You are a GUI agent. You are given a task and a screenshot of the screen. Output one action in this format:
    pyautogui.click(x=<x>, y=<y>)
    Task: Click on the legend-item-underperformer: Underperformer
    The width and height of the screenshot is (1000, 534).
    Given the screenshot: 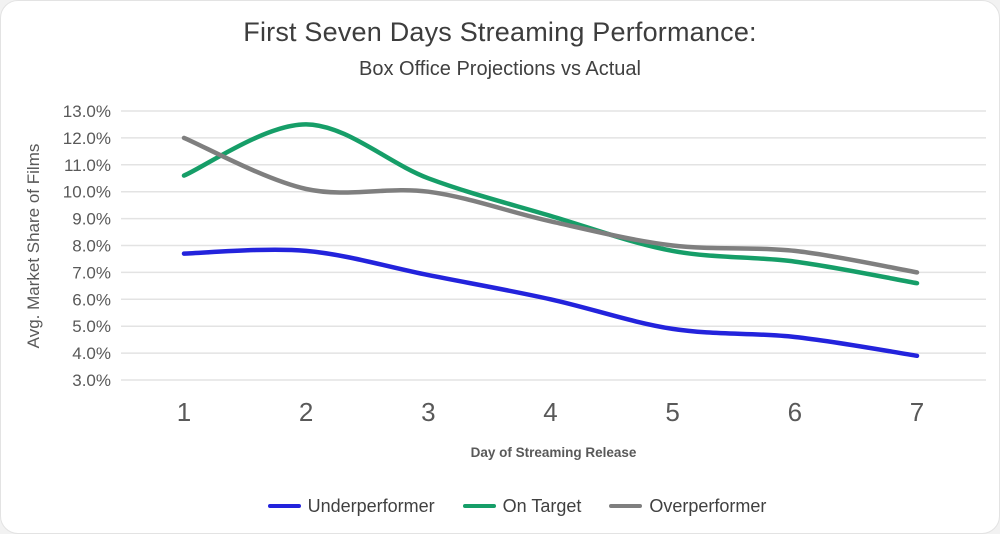 What is the action you would take?
    pyautogui.click(x=351, y=506)
    